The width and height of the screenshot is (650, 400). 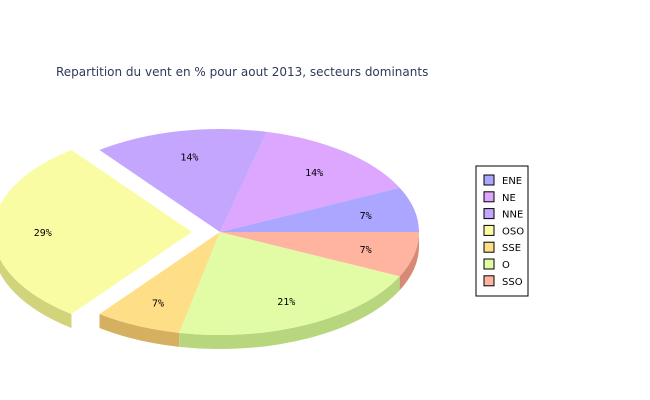 What do you see at coordinates (310, 181) in the screenshot?
I see `slice-ne` at bounding box center [310, 181].